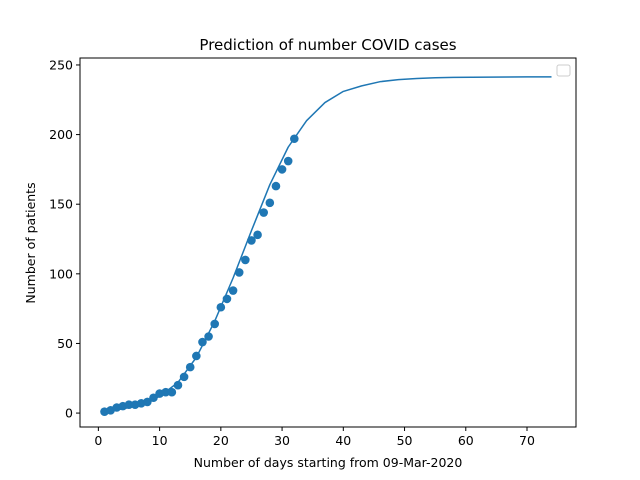 This screenshot has width=640, height=480. What do you see at coordinates (69, 413) in the screenshot?
I see `y-tick-label: 0` at bounding box center [69, 413].